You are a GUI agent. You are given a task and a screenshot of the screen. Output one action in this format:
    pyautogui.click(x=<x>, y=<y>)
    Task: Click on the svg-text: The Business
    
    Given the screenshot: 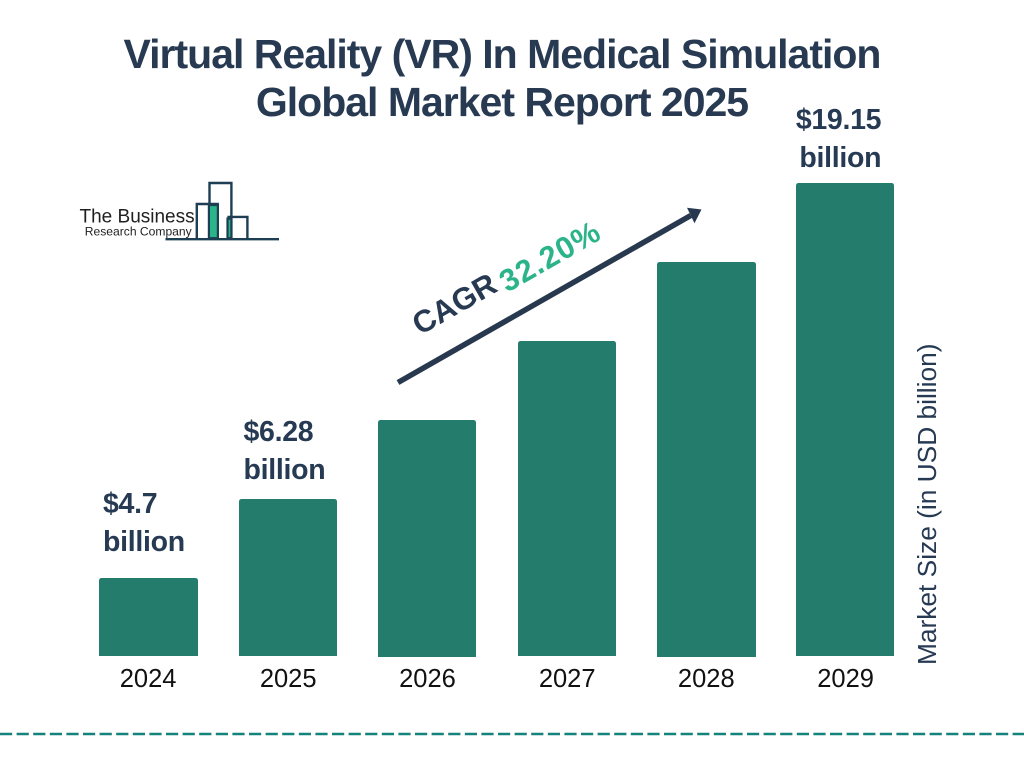 What is the action you would take?
    pyautogui.click(x=137, y=217)
    